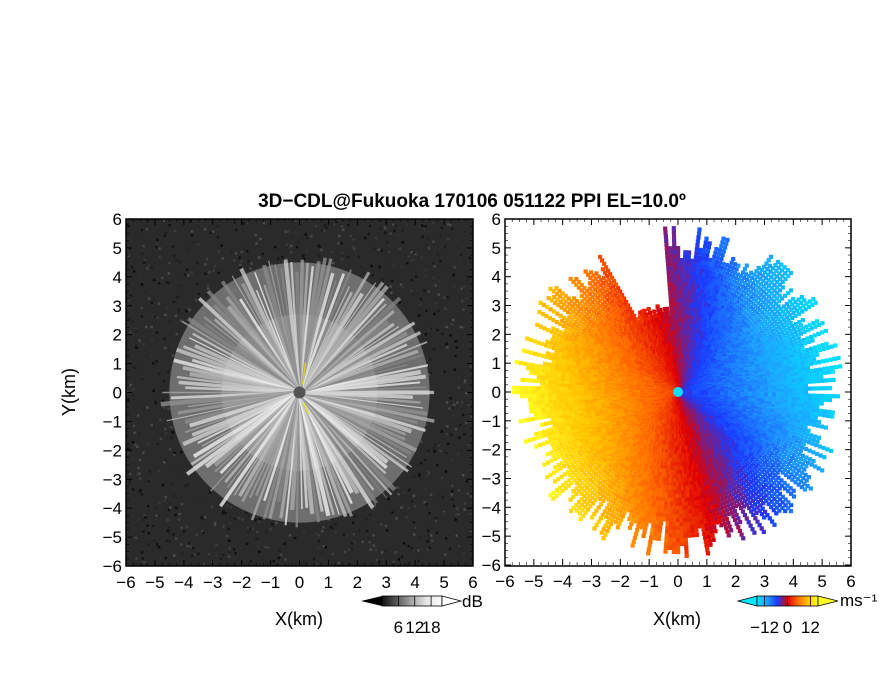  What do you see at coordinates (299, 582) in the screenshot?
I see `backscatter-xtick-label: 0` at bounding box center [299, 582].